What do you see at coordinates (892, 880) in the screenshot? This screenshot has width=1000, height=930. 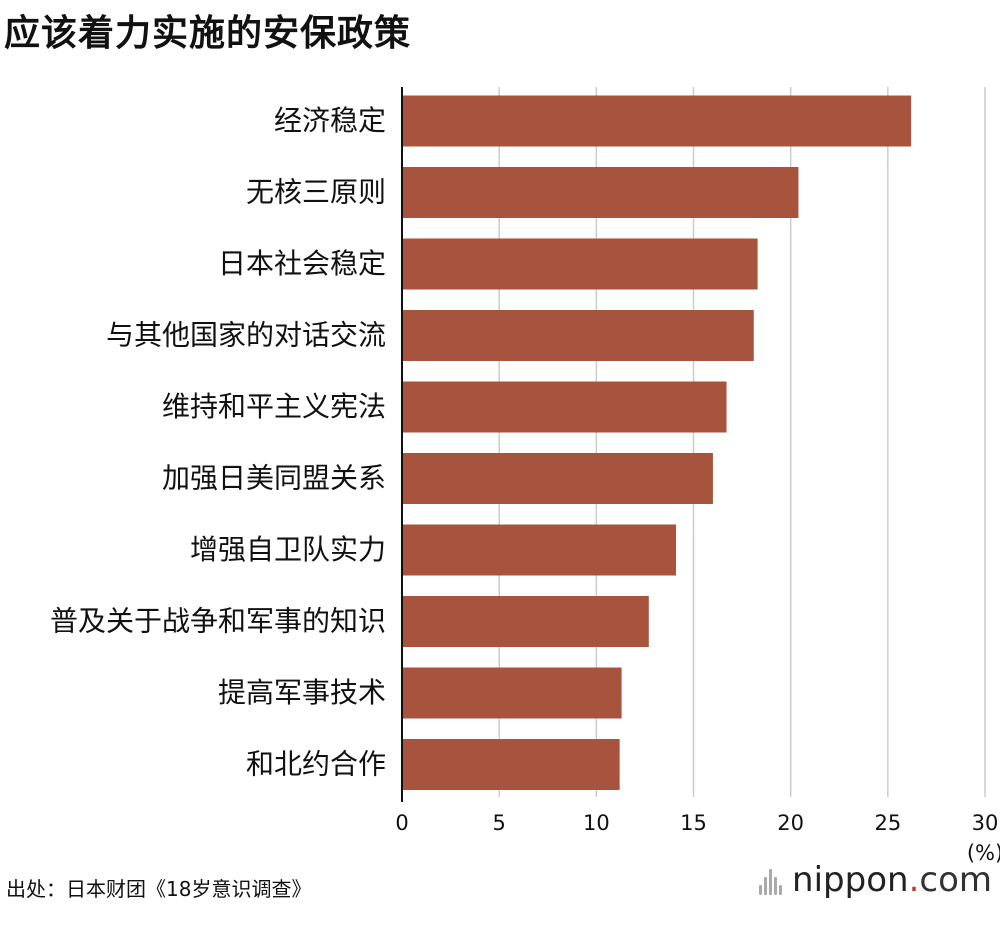 I see `logo-text: nippon.com` at bounding box center [892, 880].